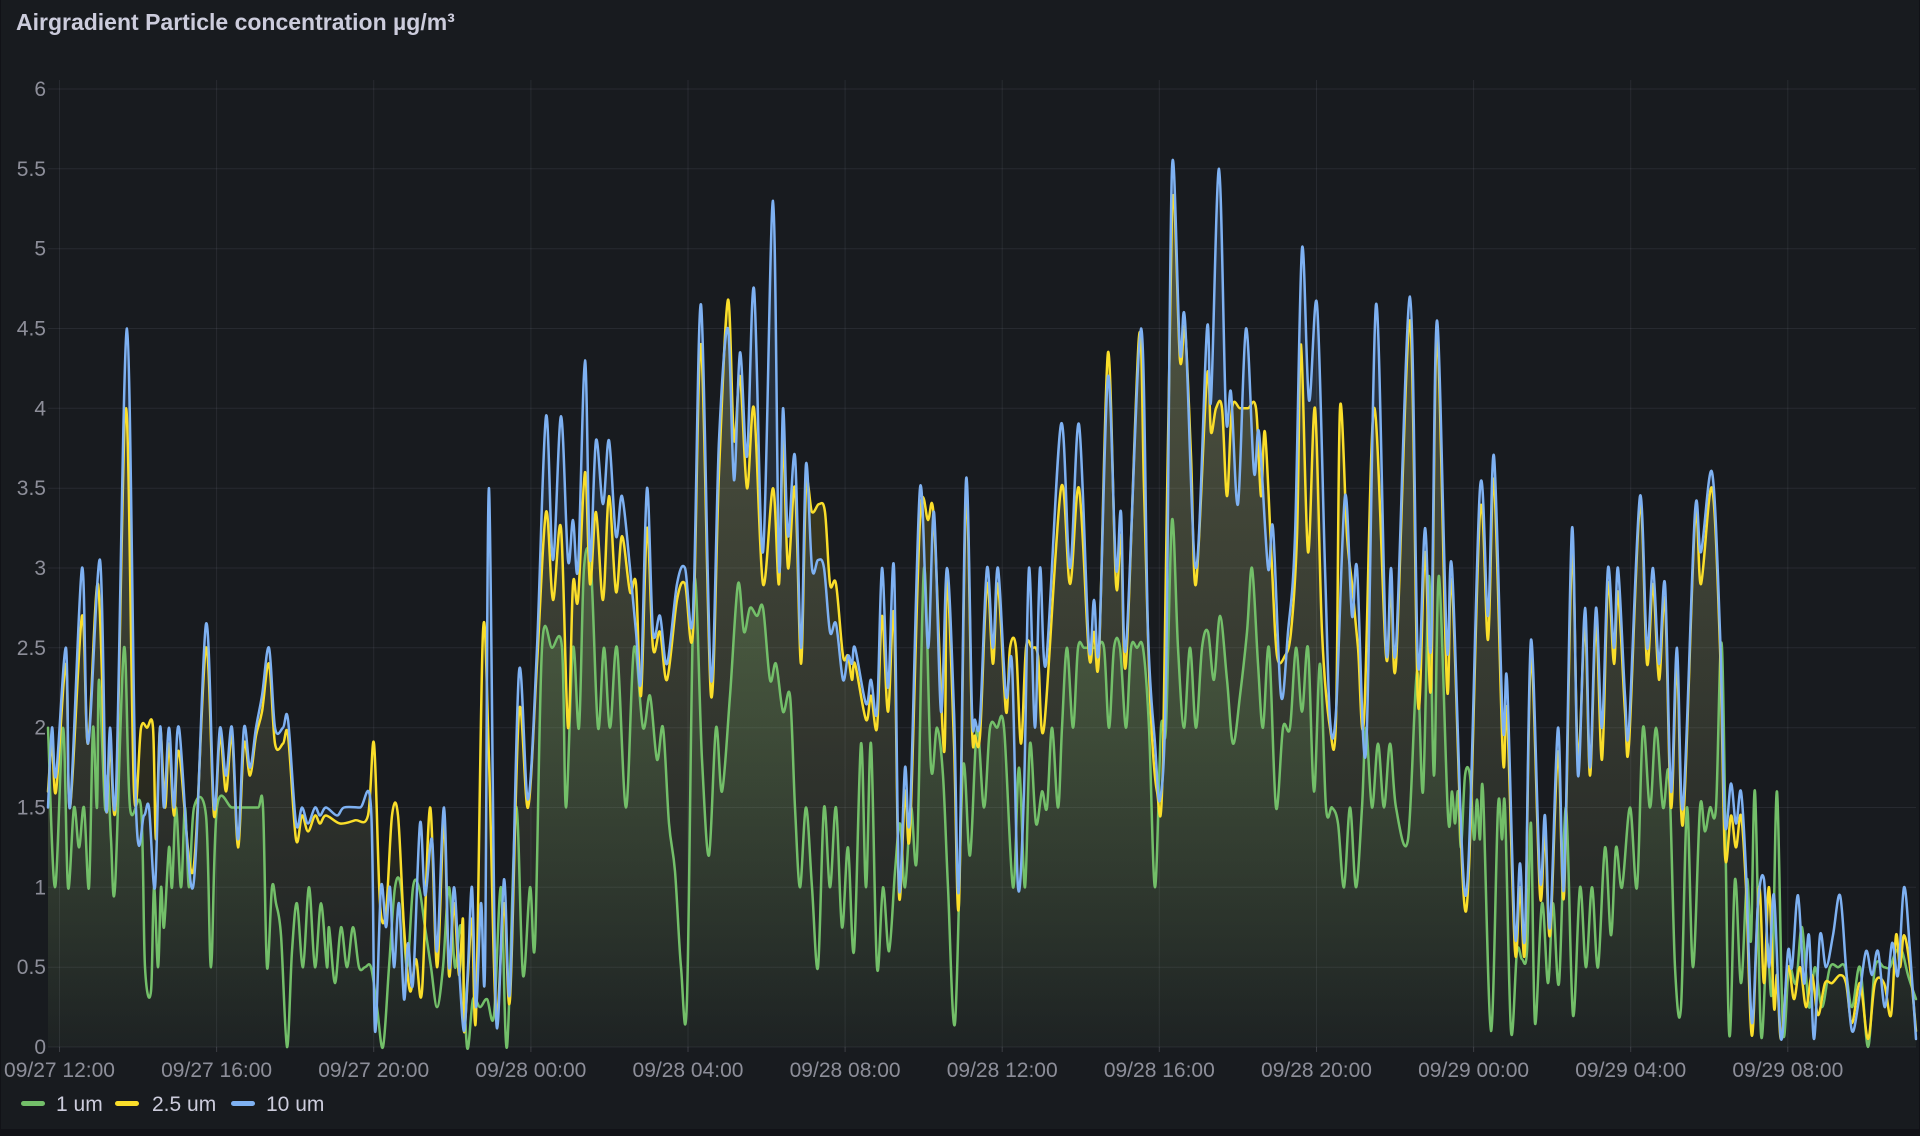 The width and height of the screenshot is (1920, 1136). What do you see at coordinates (845, 1070) in the screenshot?
I see `svg-text: 09/28 08:00` at bounding box center [845, 1070].